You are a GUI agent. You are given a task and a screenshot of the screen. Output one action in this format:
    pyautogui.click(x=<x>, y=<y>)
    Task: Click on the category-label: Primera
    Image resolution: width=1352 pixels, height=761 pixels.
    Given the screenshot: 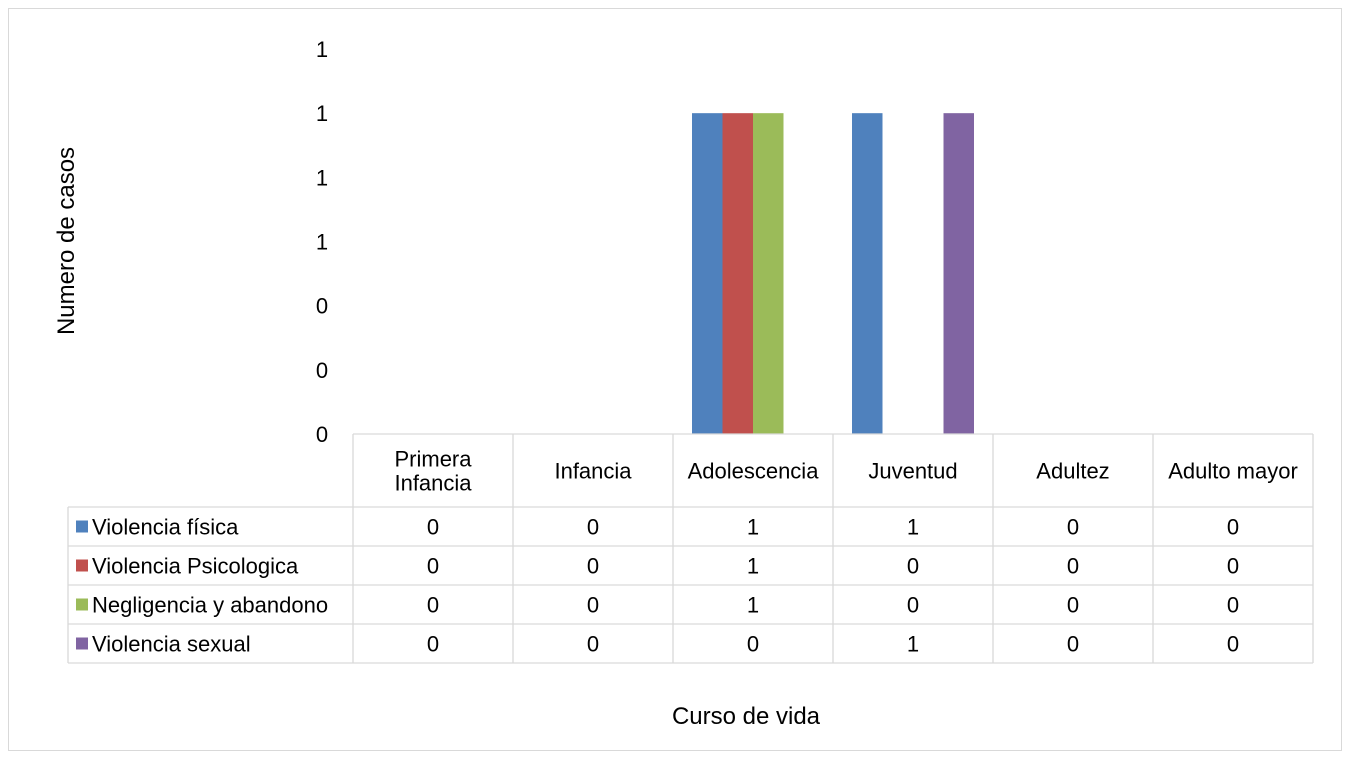 What is the action you would take?
    pyautogui.click(x=433, y=459)
    